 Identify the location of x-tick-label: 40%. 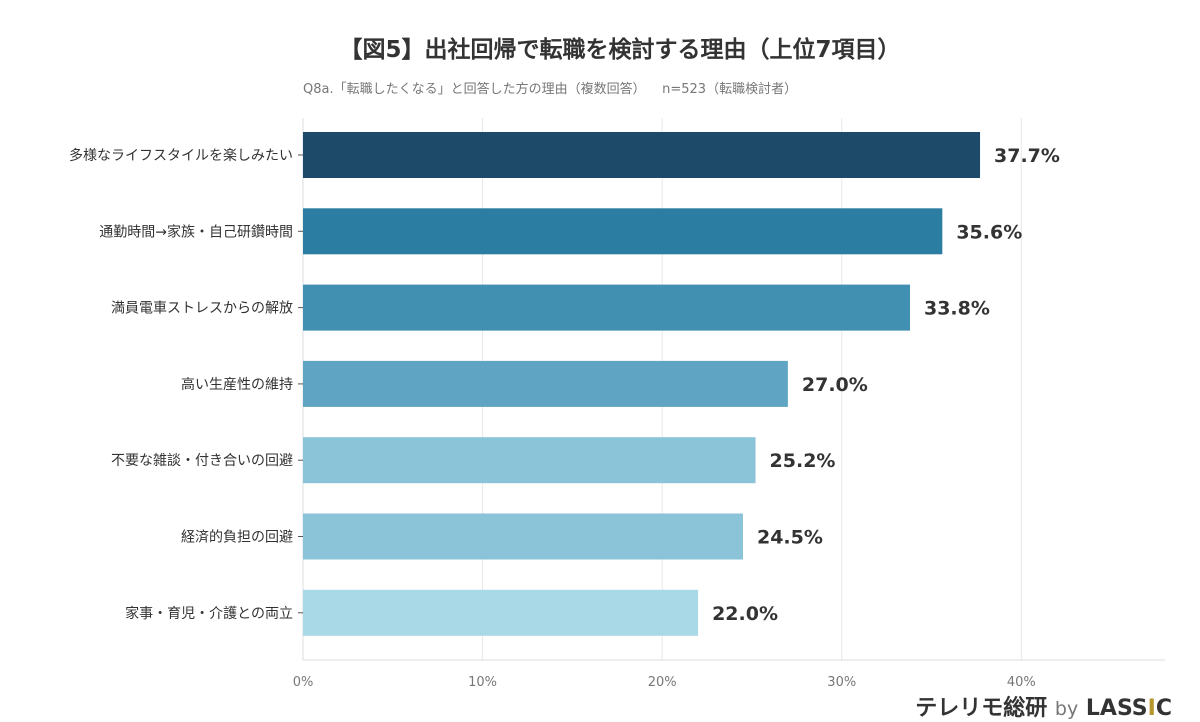
(1021, 682).